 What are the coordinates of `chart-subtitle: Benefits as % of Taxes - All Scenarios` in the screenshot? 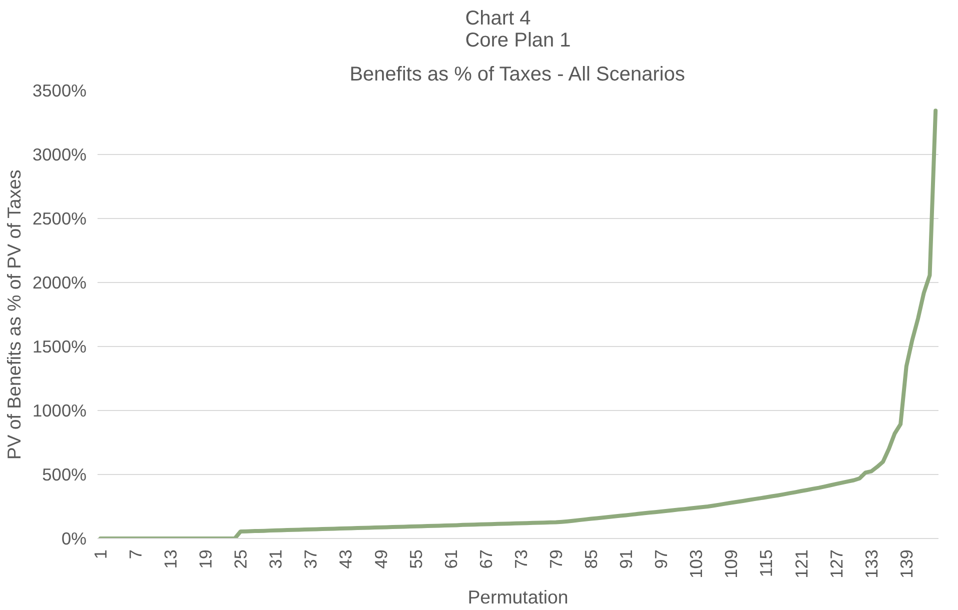 It's located at (517, 75).